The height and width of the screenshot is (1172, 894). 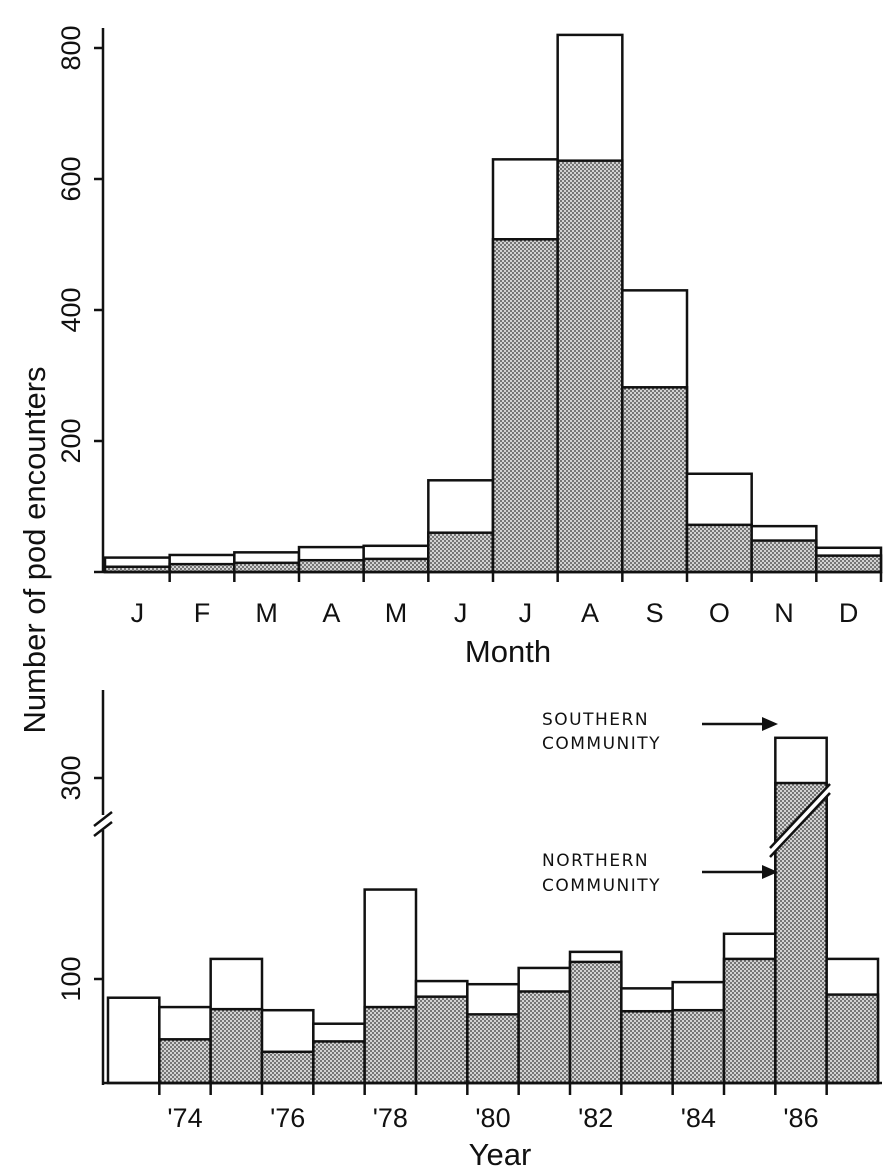 I want to click on year-label: '76, so click(x=287, y=1118).